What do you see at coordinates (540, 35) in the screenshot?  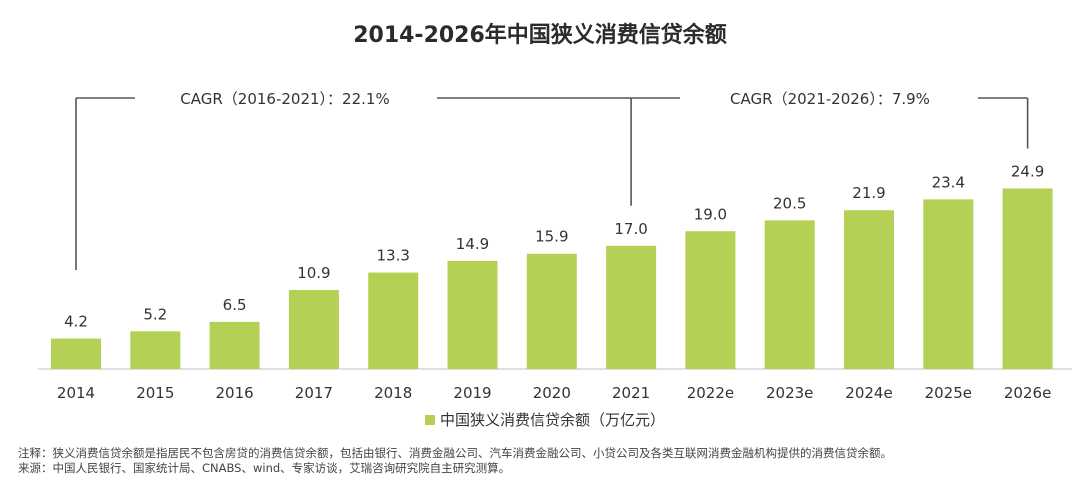 I see `chart-title: 2014-2026年中国狭义消费信贷余额` at bounding box center [540, 35].